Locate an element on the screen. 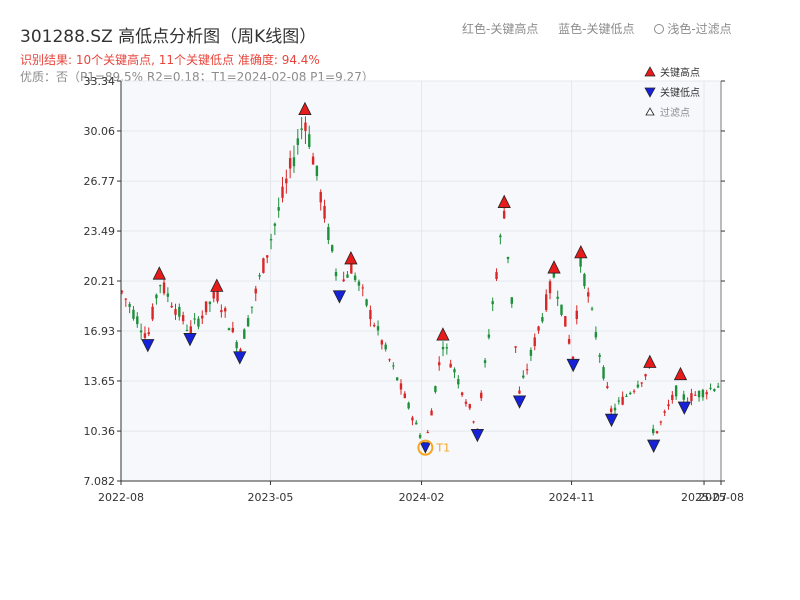 This screenshot has width=800, height=600. legend-label: 过滤点 is located at coordinates (675, 112).